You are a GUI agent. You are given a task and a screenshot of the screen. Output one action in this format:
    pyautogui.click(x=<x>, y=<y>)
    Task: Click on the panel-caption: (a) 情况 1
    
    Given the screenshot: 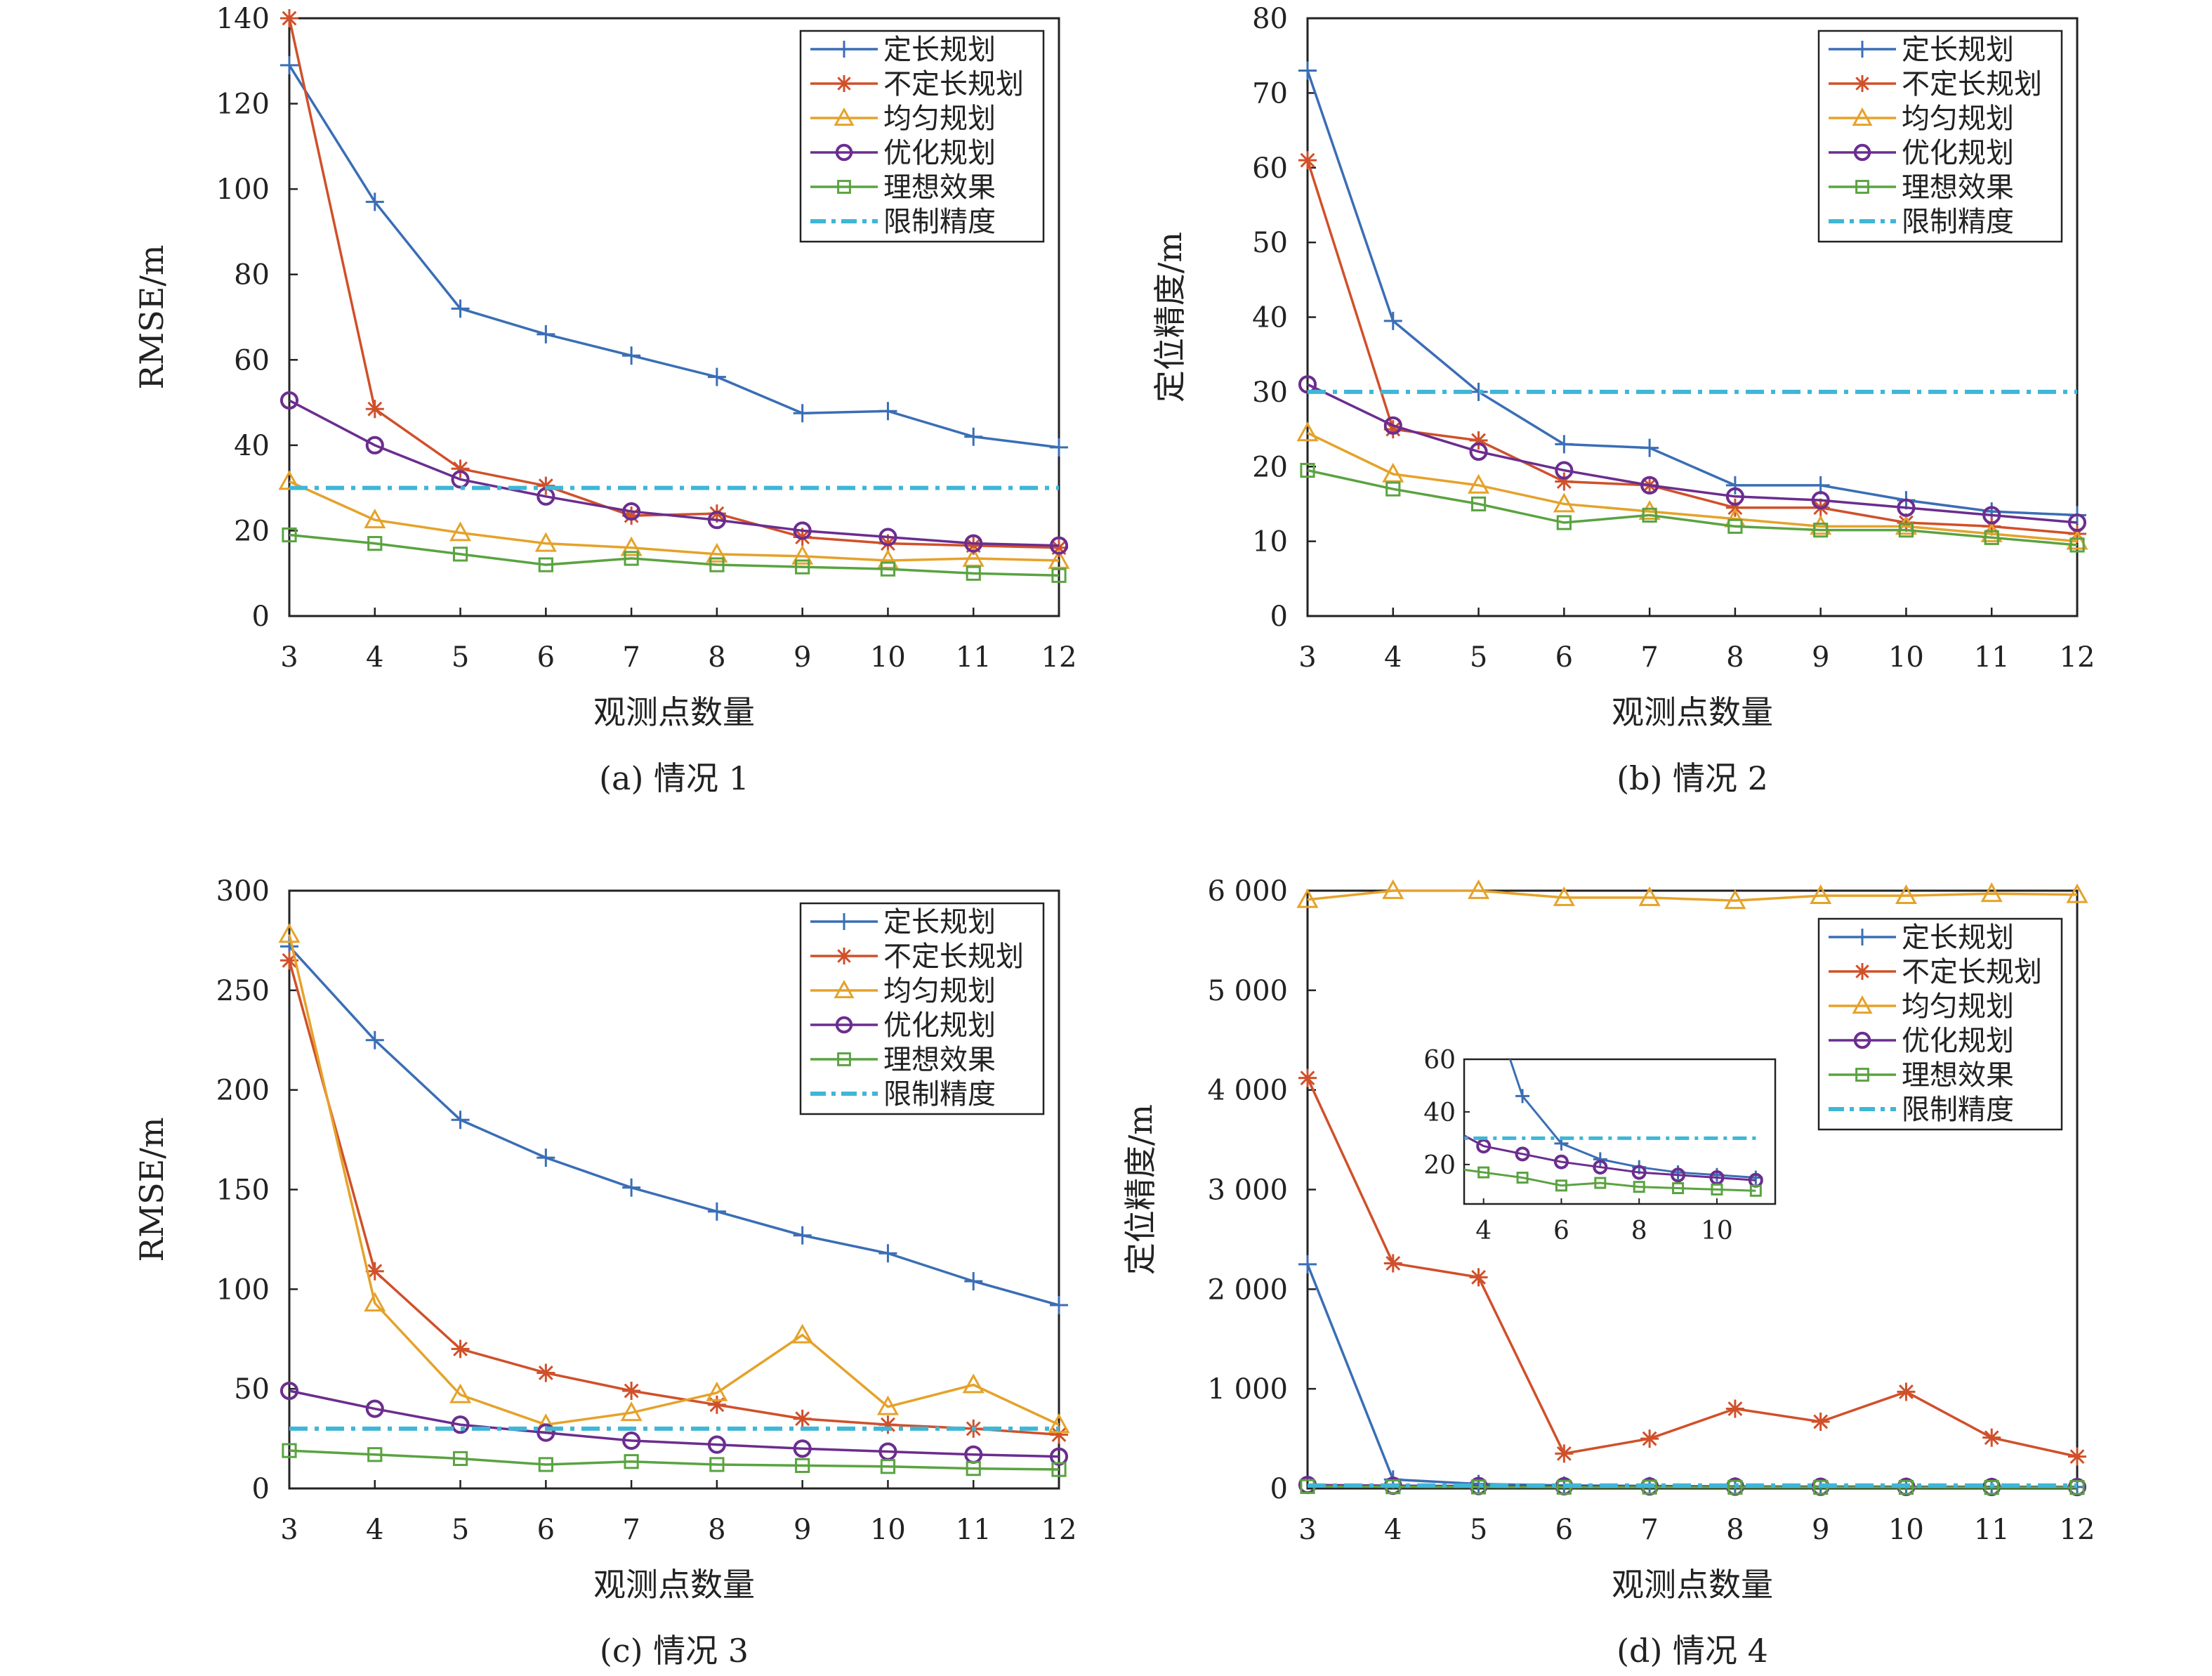 What is the action you would take?
    pyautogui.click(x=674, y=778)
    